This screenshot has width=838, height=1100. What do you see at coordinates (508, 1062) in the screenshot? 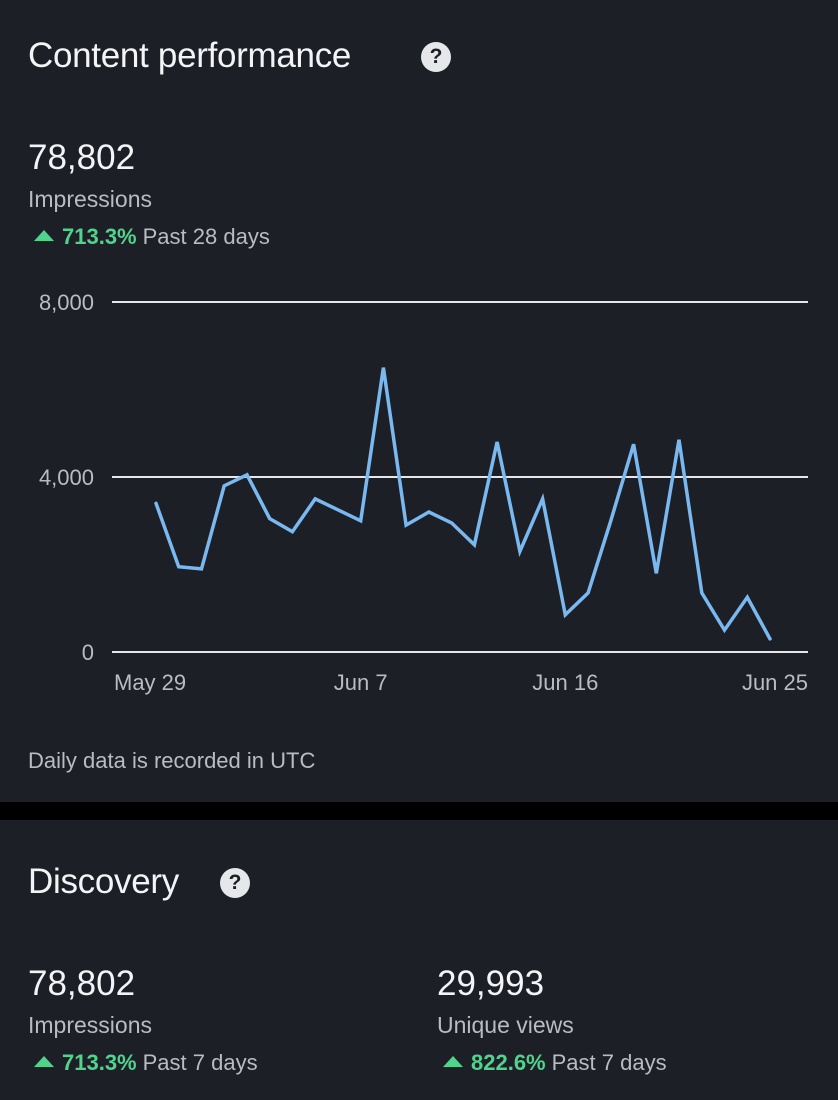
I see `change-percent: 822.6%` at bounding box center [508, 1062].